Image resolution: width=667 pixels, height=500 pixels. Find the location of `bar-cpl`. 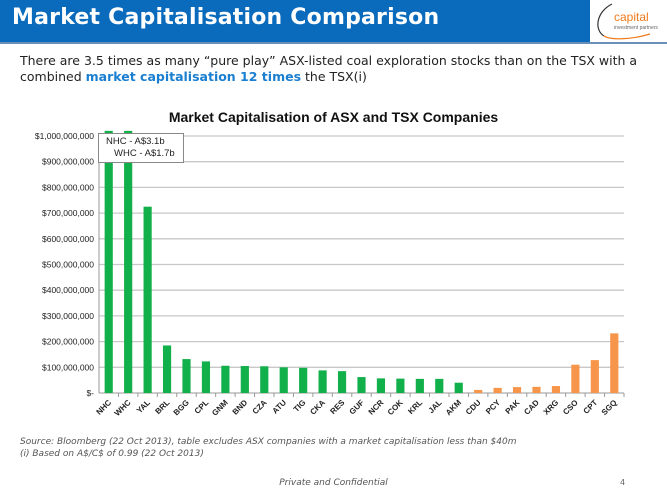

bar-cpl is located at coordinates (206, 377).